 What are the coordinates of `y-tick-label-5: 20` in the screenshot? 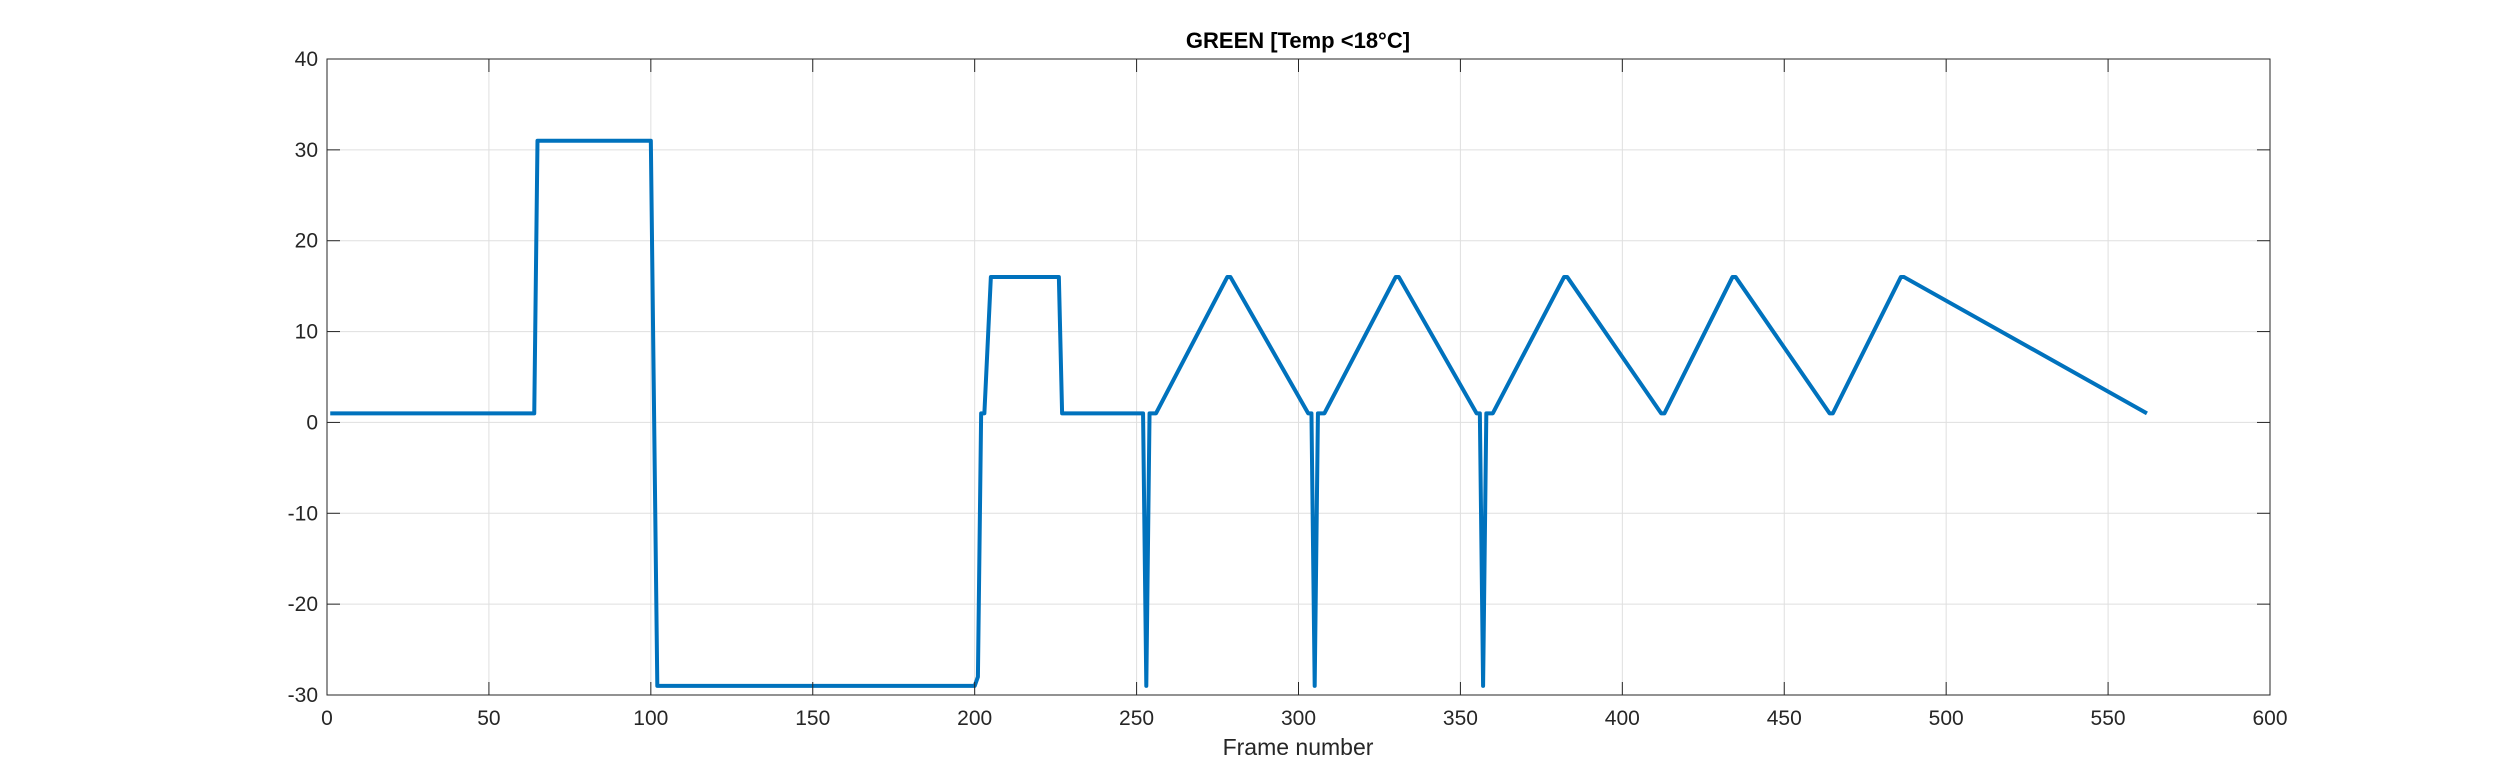 It's located at (306, 241).